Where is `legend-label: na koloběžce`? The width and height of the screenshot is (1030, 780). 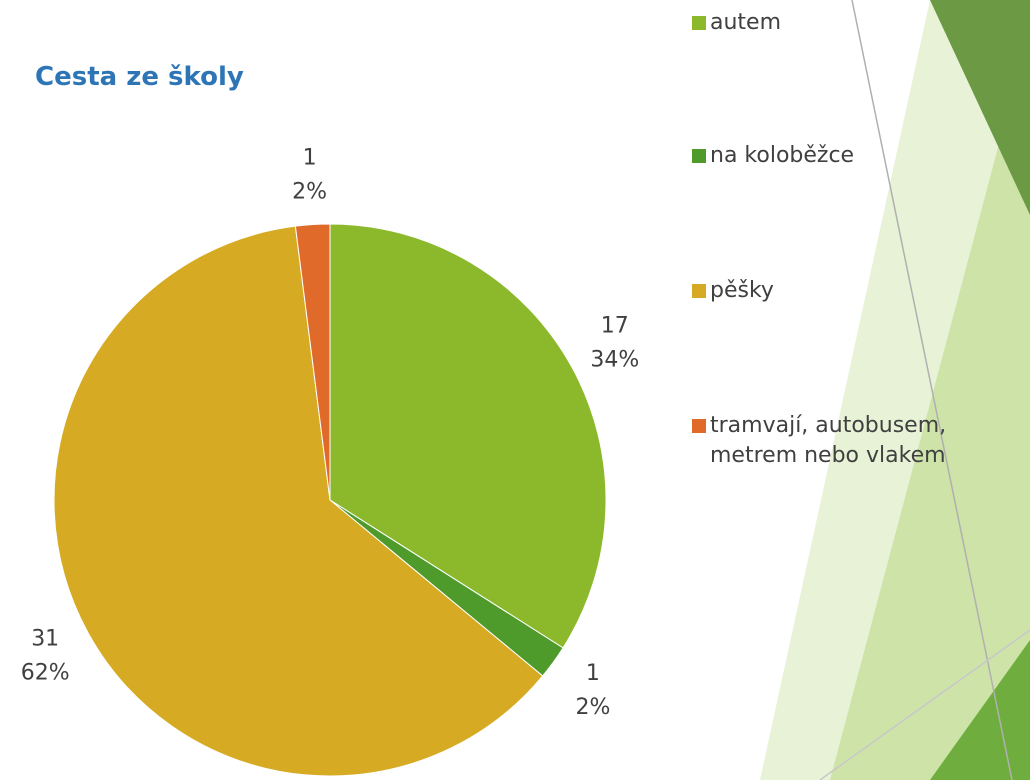 legend-label: na koloběžce is located at coordinates (782, 155).